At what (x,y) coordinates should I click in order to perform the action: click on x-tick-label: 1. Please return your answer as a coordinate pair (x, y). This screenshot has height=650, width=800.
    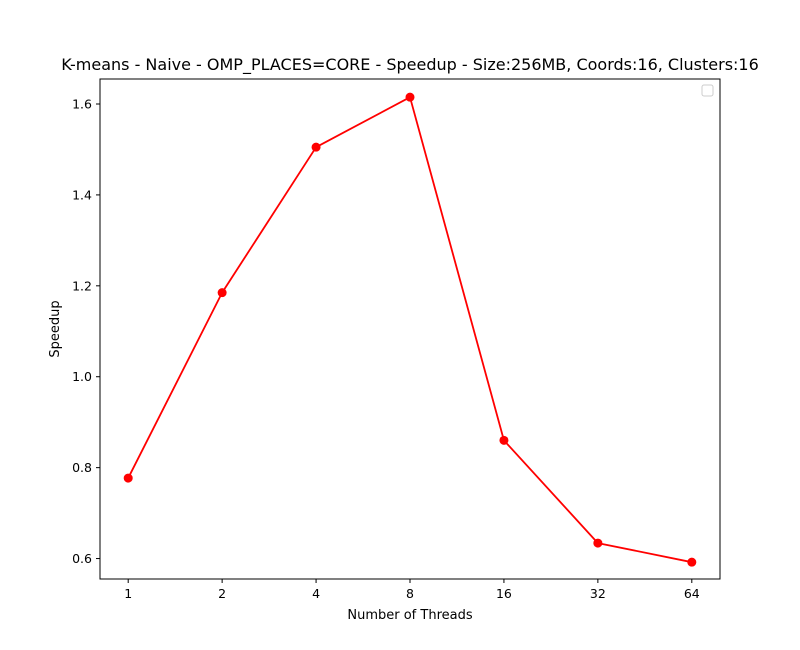
    Looking at the image, I should click on (128, 593).